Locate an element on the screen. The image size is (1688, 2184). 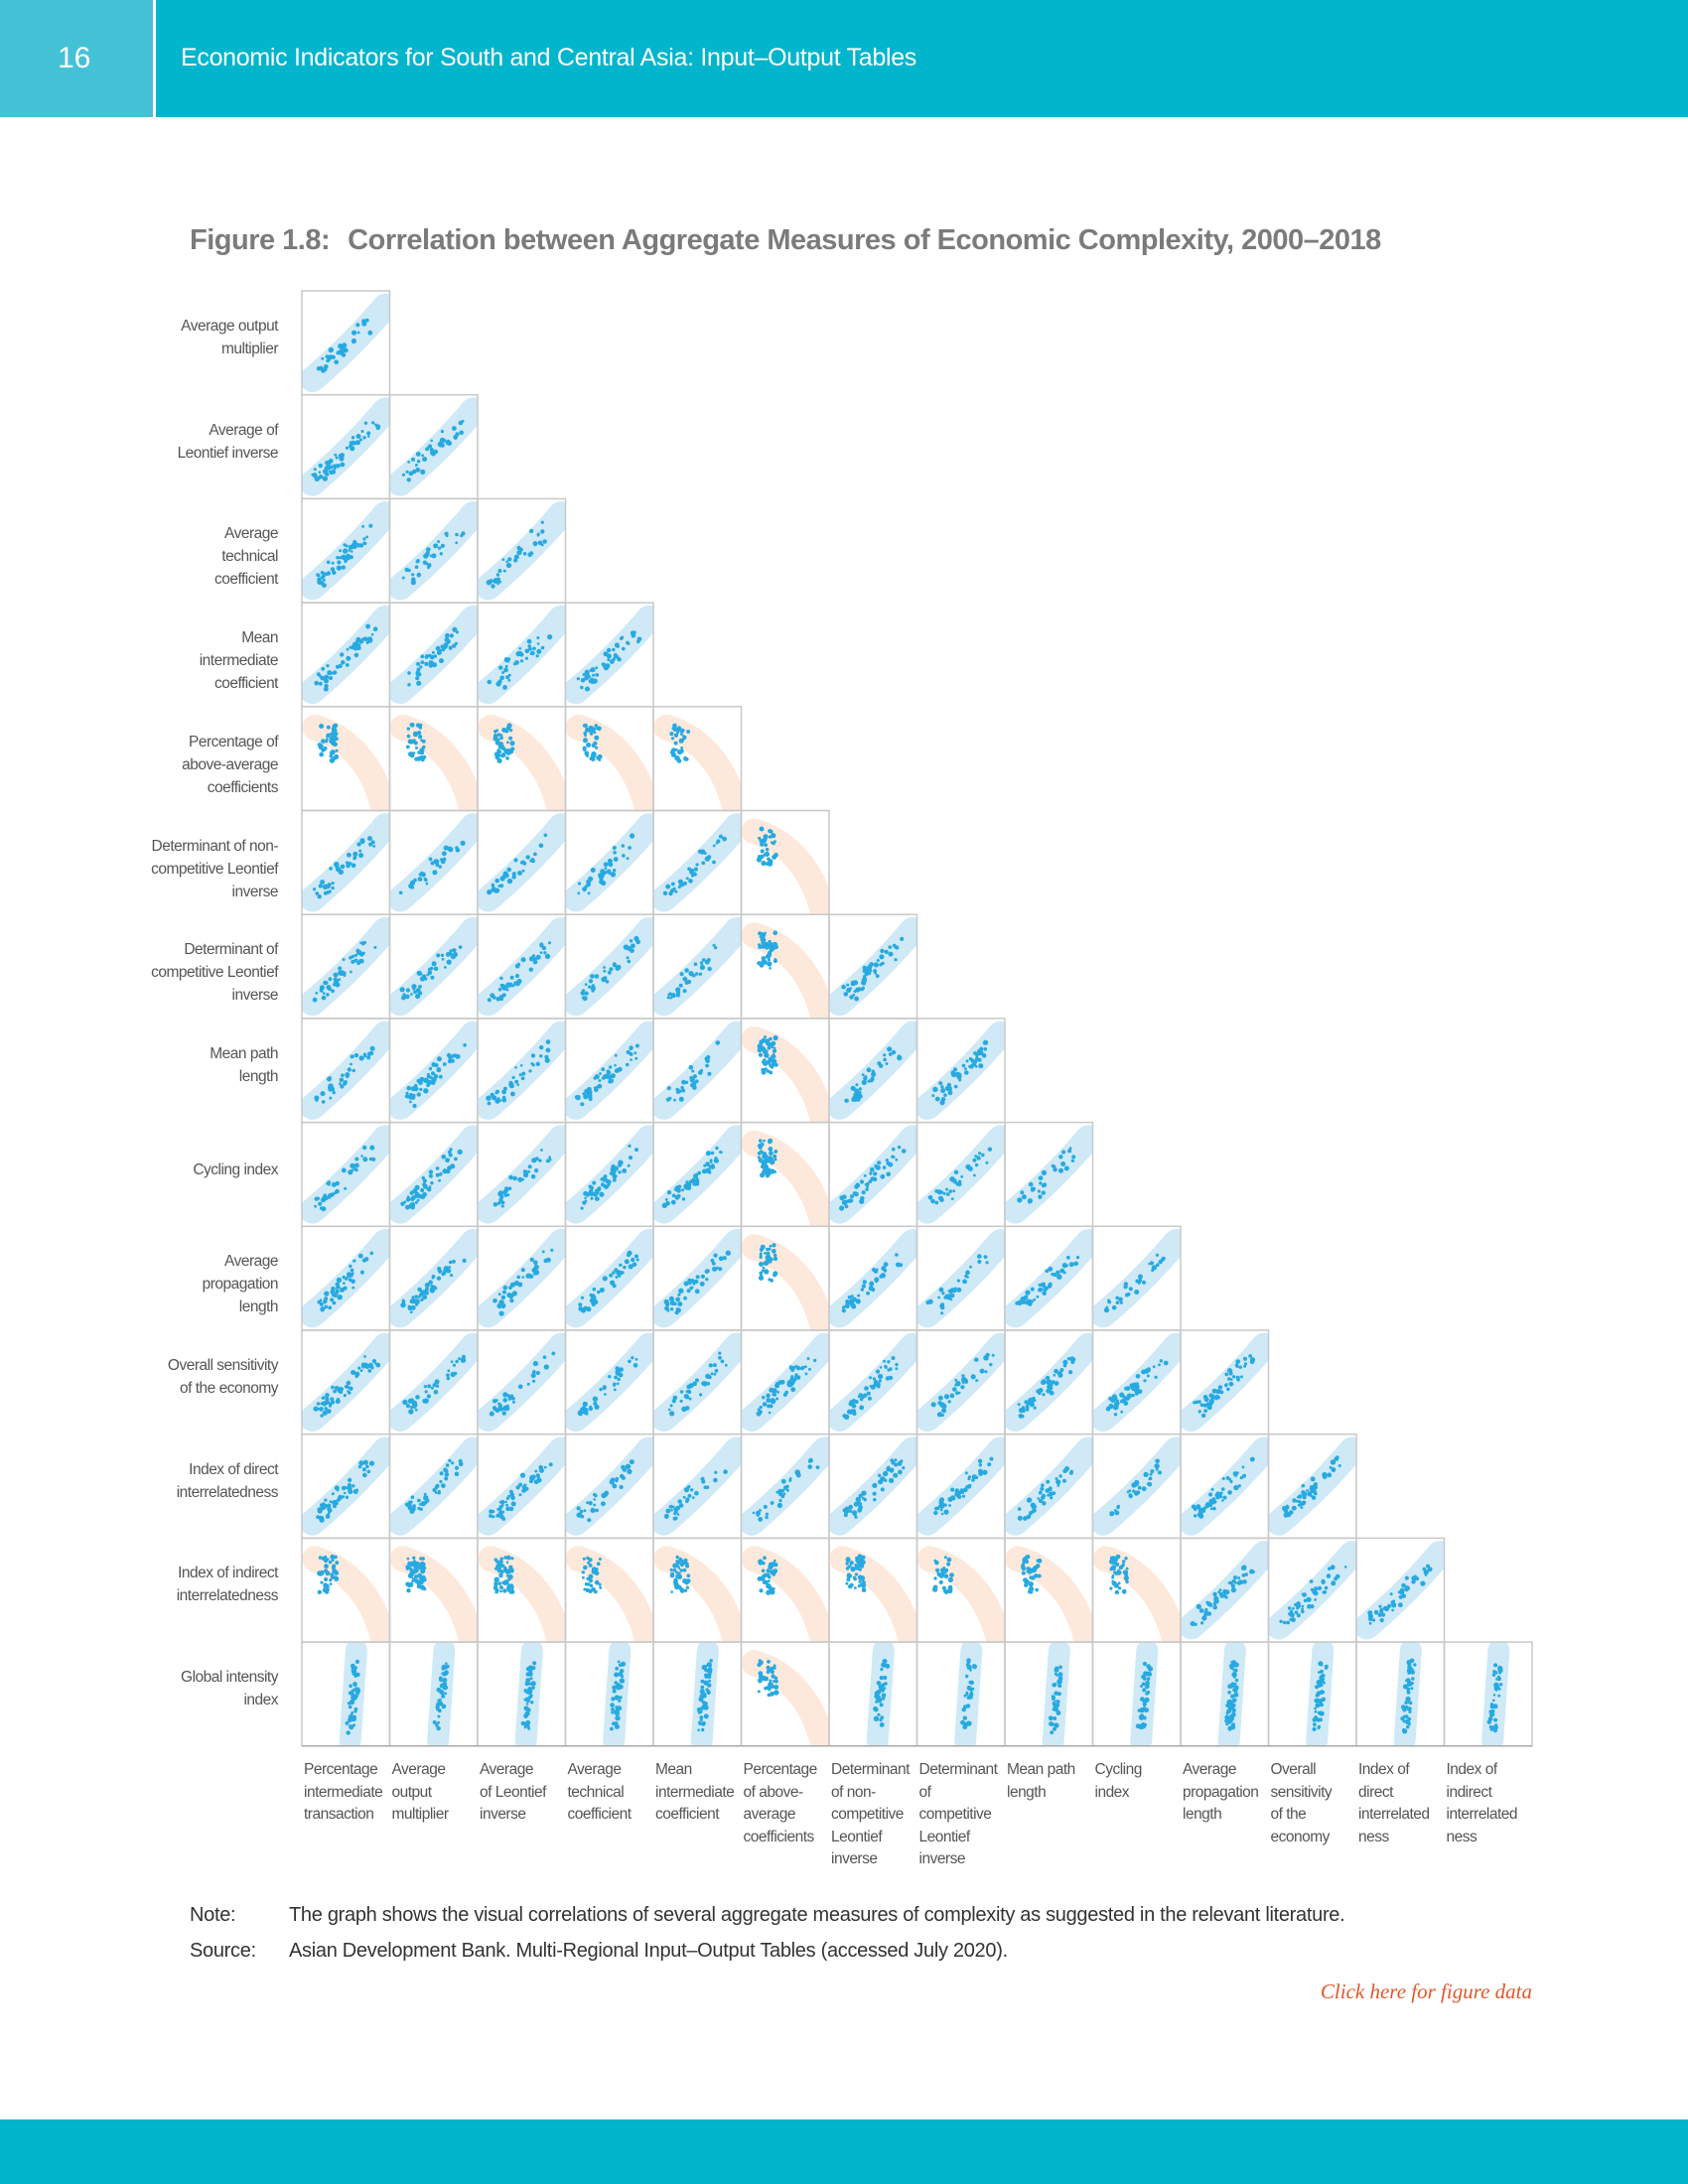
row-label-line: inverse is located at coordinates (255, 891).